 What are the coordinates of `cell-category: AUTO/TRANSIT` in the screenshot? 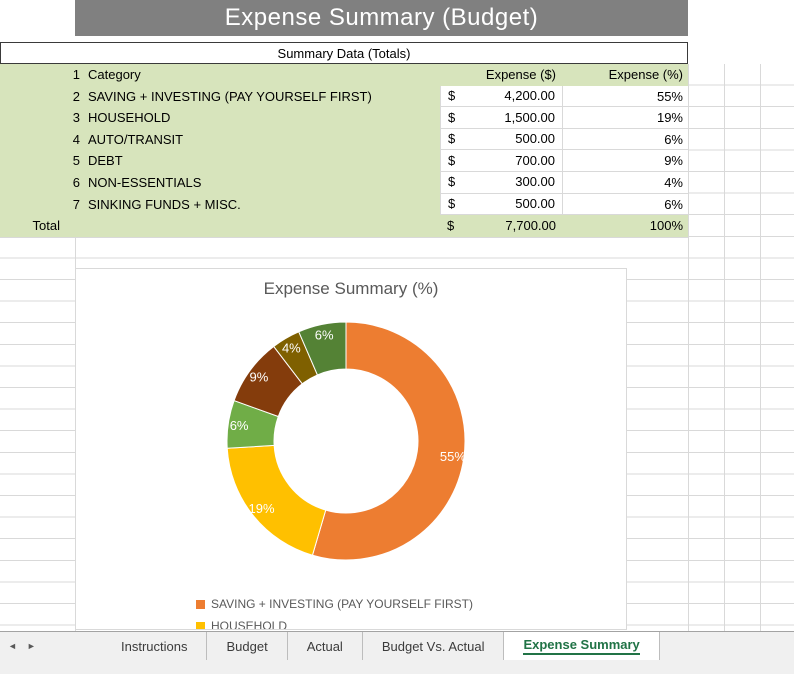 It's located at (262, 139).